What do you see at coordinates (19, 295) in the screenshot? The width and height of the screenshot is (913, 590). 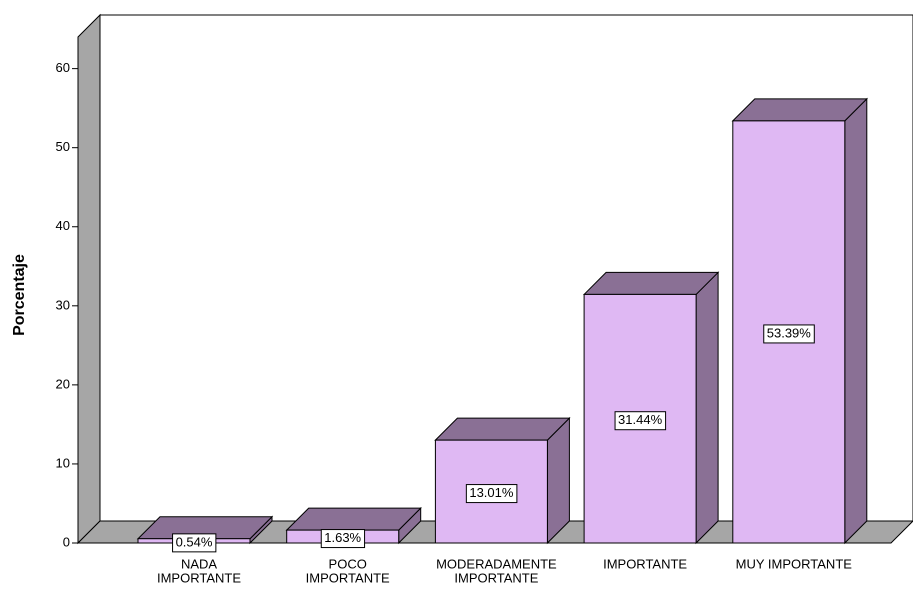 I see `y-axis-label: Porcentaje` at bounding box center [19, 295].